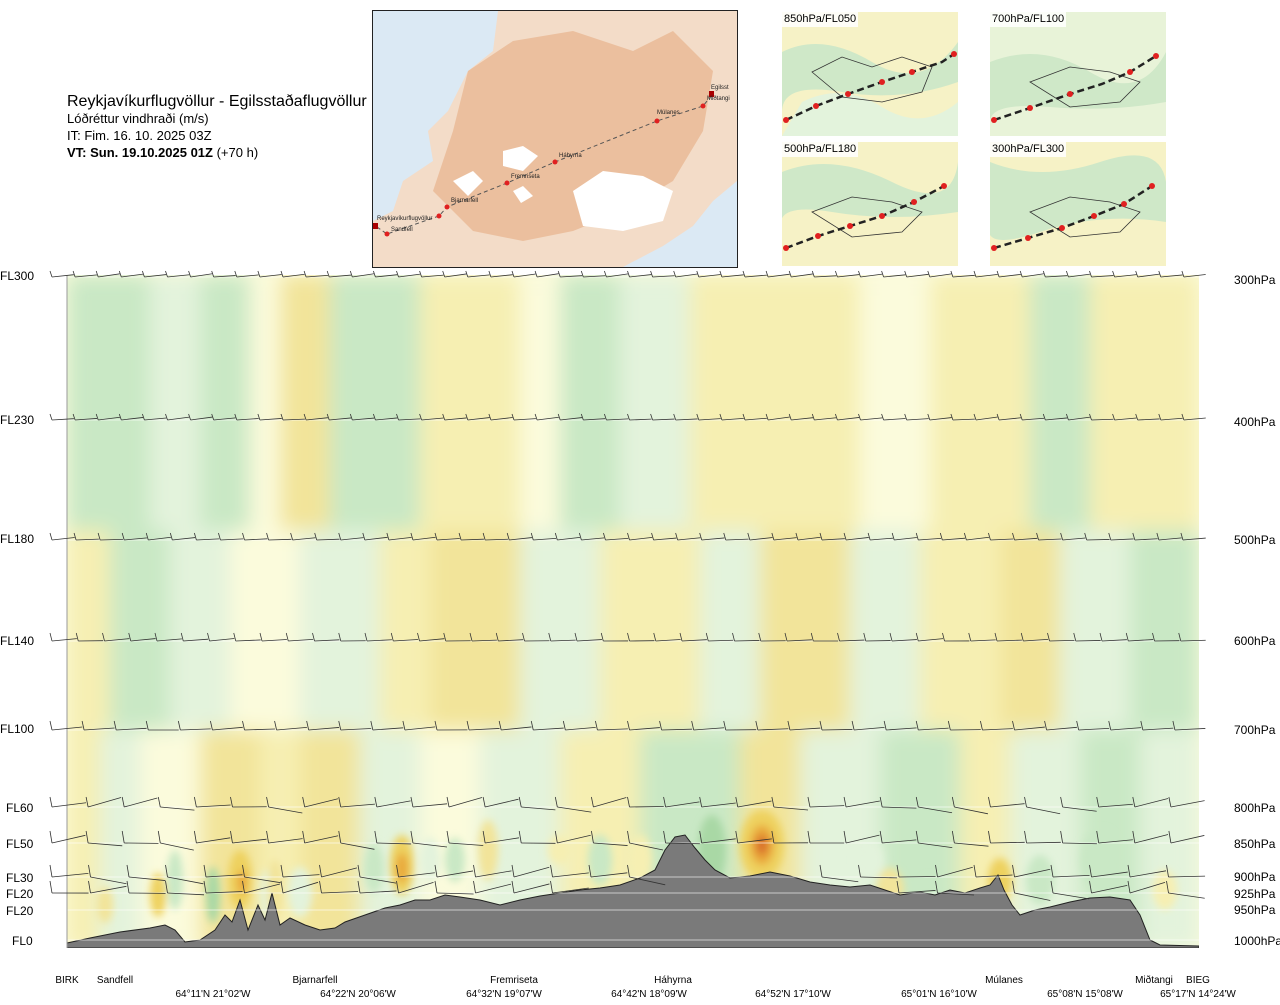 Image resolution: width=1280 pixels, height=1005 pixels. I want to click on coordinate-label-2: 64°22'N 20°06'W, so click(358, 994).